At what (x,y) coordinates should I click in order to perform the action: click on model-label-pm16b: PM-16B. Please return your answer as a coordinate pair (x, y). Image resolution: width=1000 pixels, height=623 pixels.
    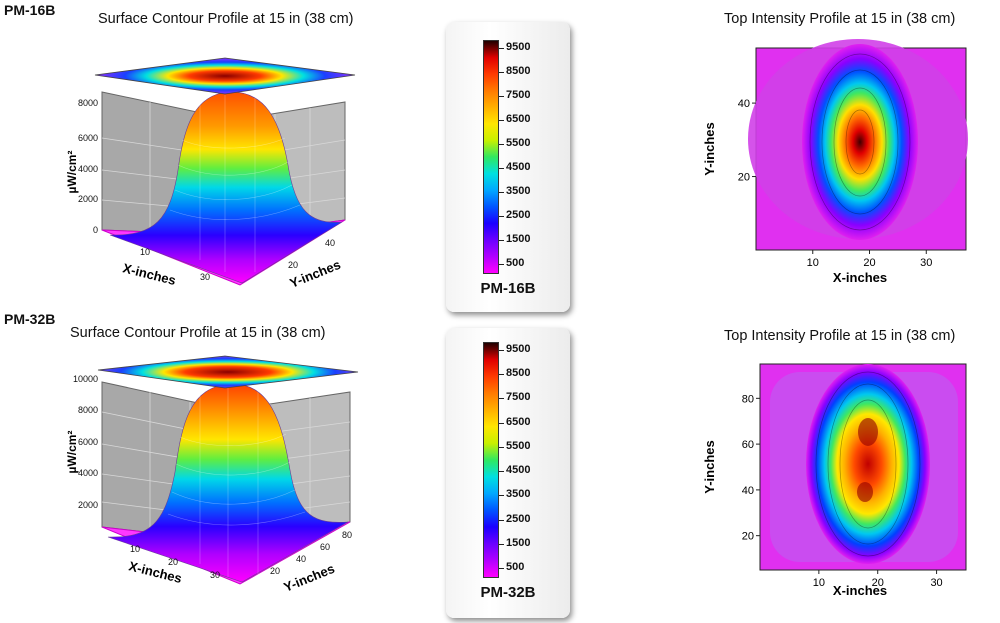
    Looking at the image, I should click on (30, 10).